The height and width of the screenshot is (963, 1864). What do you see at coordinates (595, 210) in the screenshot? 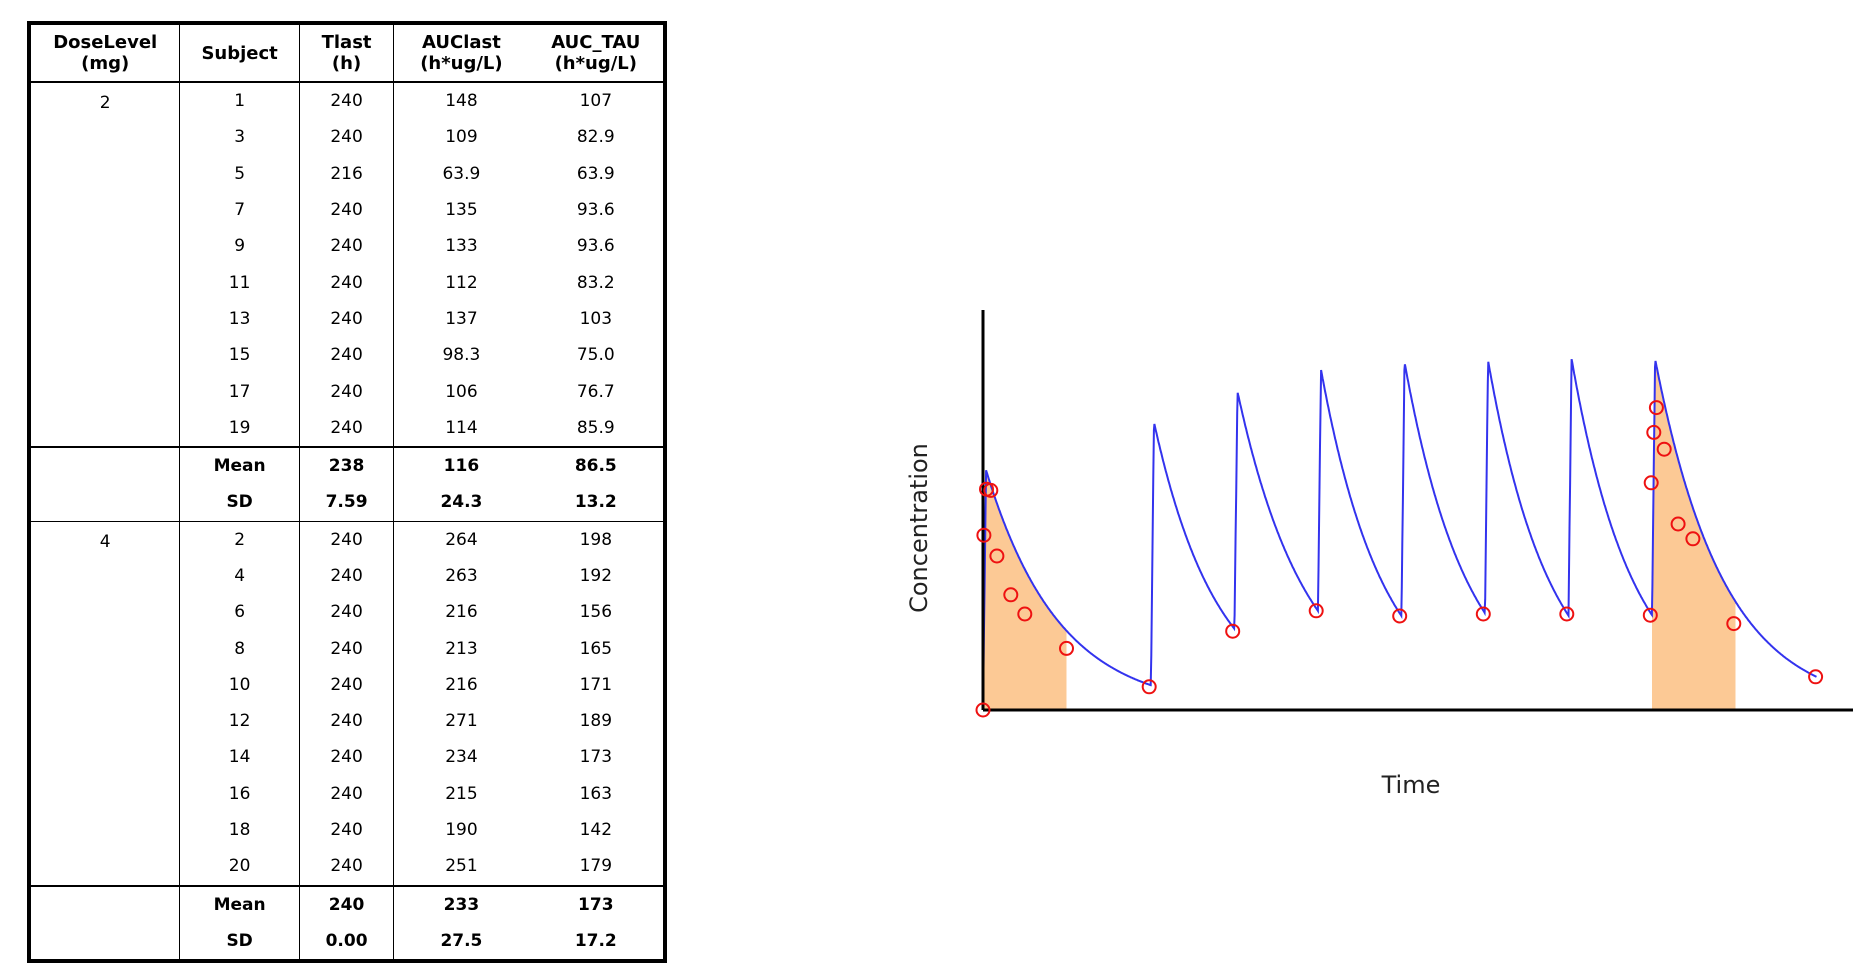
I see `auctau-cell: 93.6` at bounding box center [595, 210].